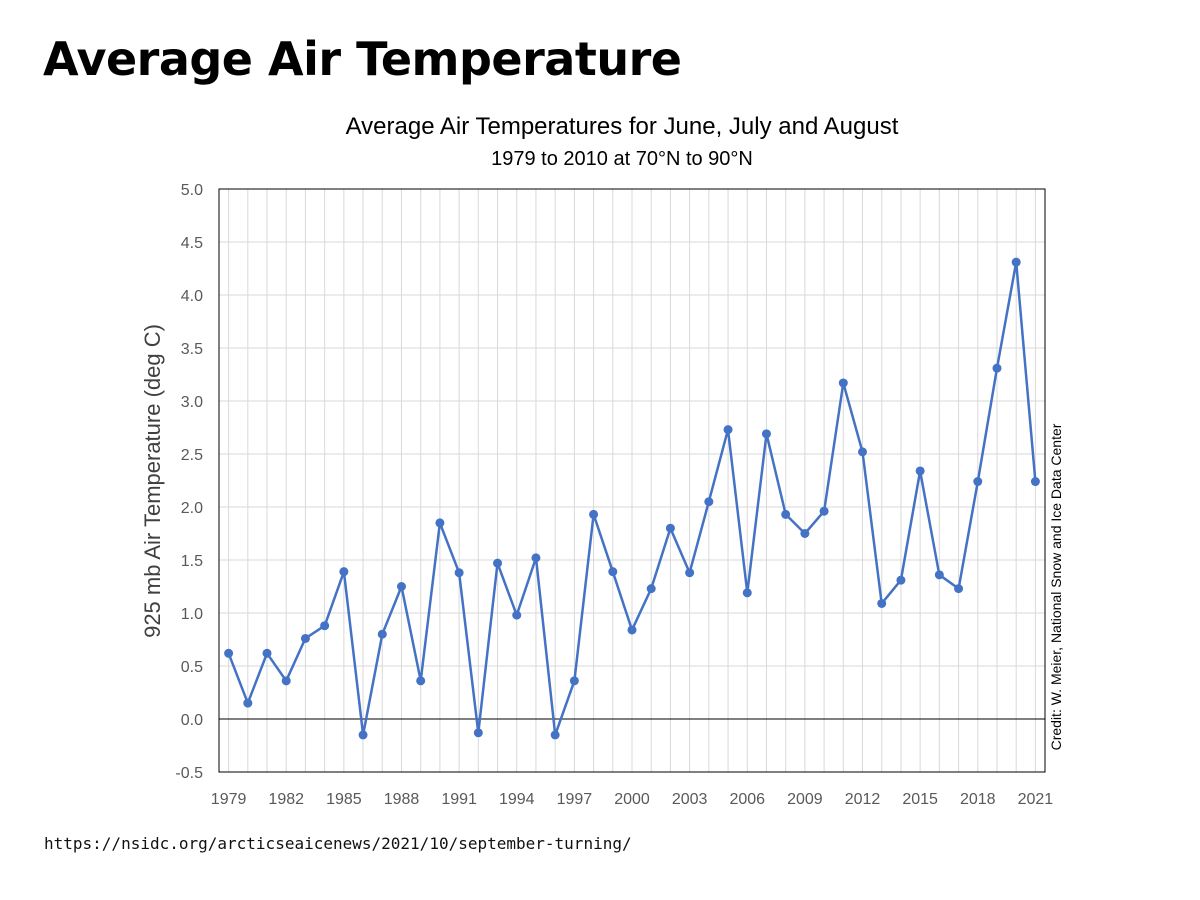 The image size is (1200, 900). I want to click on x-tick-label: 1991, so click(459, 799).